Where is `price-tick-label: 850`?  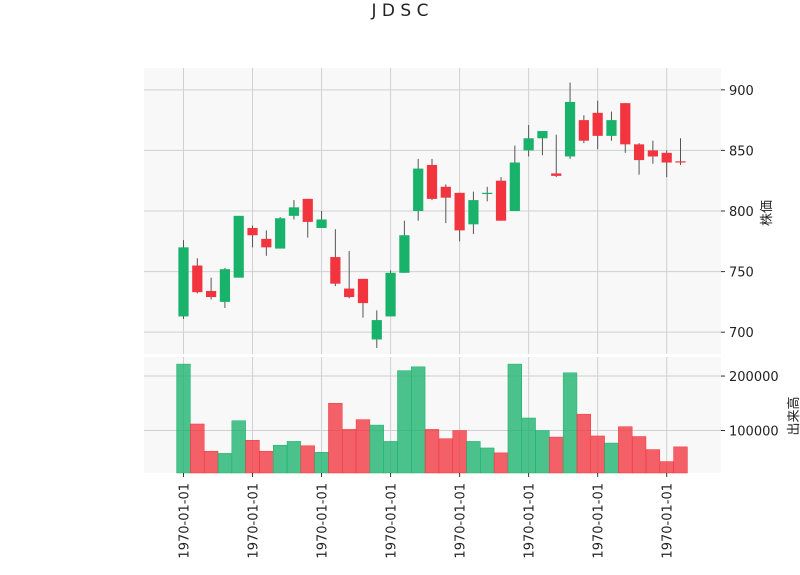 price-tick-label: 850 is located at coordinates (741, 151).